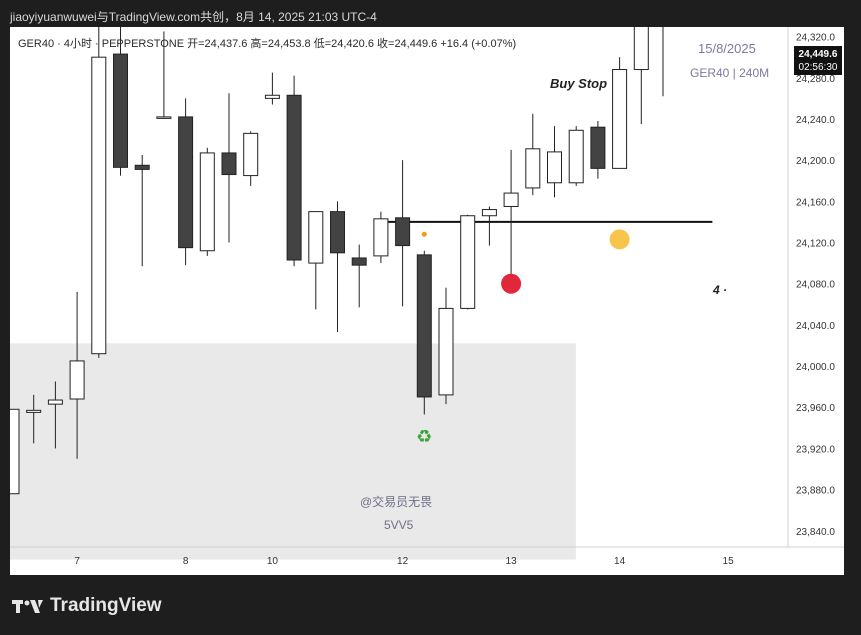 The height and width of the screenshot is (635, 861). What do you see at coordinates (730, 73) in the screenshot?
I see `symbol-tag: GER40 | 240M` at bounding box center [730, 73].